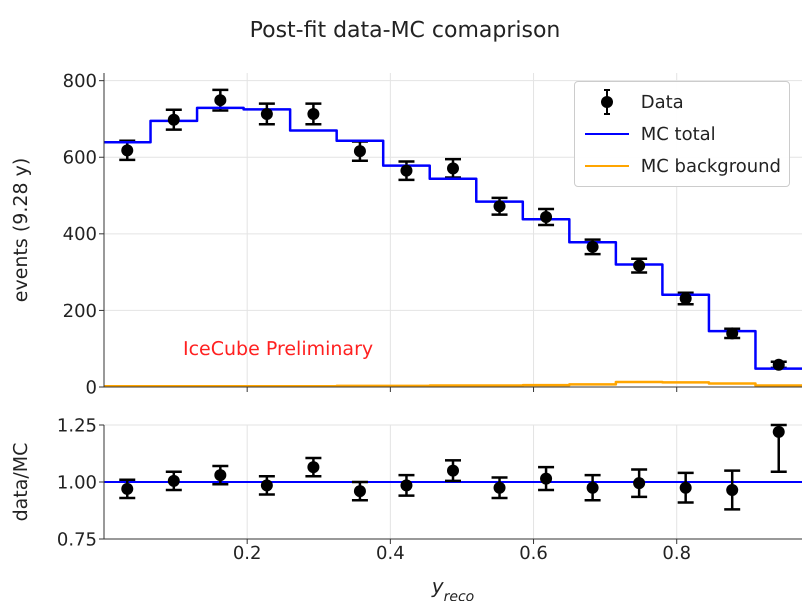 The height and width of the screenshot is (609, 802). Describe the element at coordinates (678, 134) in the screenshot. I see `legend-label: MC total` at that location.